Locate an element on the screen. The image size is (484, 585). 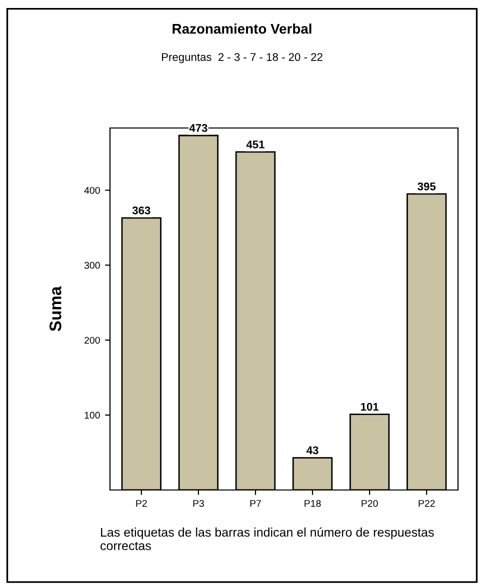
y-tick-label: 200 is located at coordinates (92, 340).